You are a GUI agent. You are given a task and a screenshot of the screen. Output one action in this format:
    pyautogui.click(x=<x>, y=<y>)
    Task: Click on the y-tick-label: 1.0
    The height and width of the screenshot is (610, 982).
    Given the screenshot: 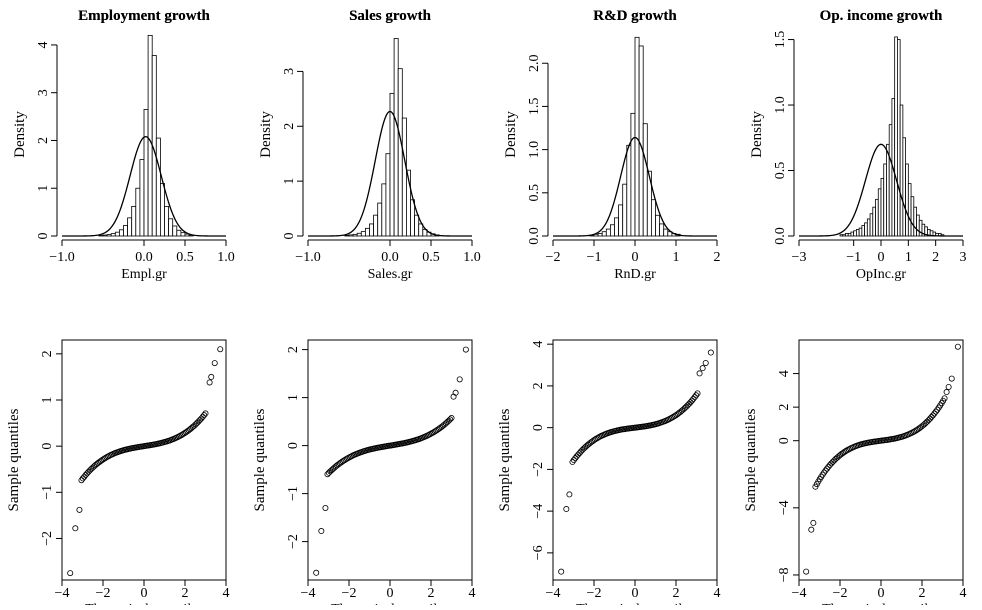 What is the action you would take?
    pyautogui.click(x=780, y=105)
    